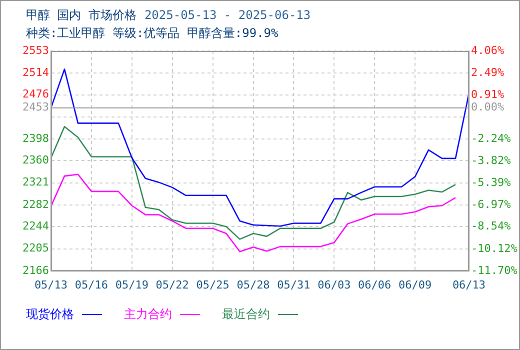  I want to click on y-tick-label: 2476, so click(35, 94).